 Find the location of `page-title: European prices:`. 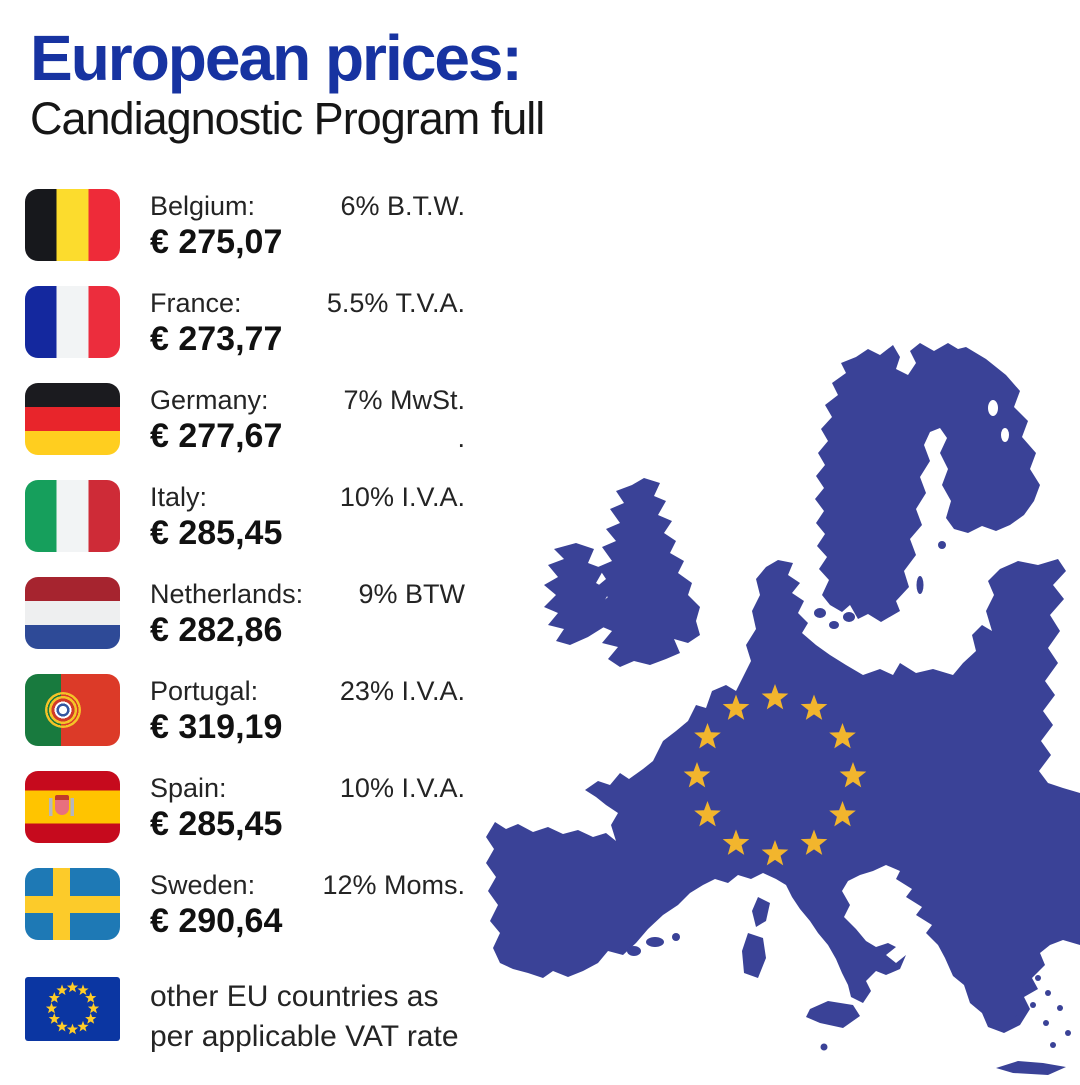

page-title: European prices: is located at coordinates (276, 58).